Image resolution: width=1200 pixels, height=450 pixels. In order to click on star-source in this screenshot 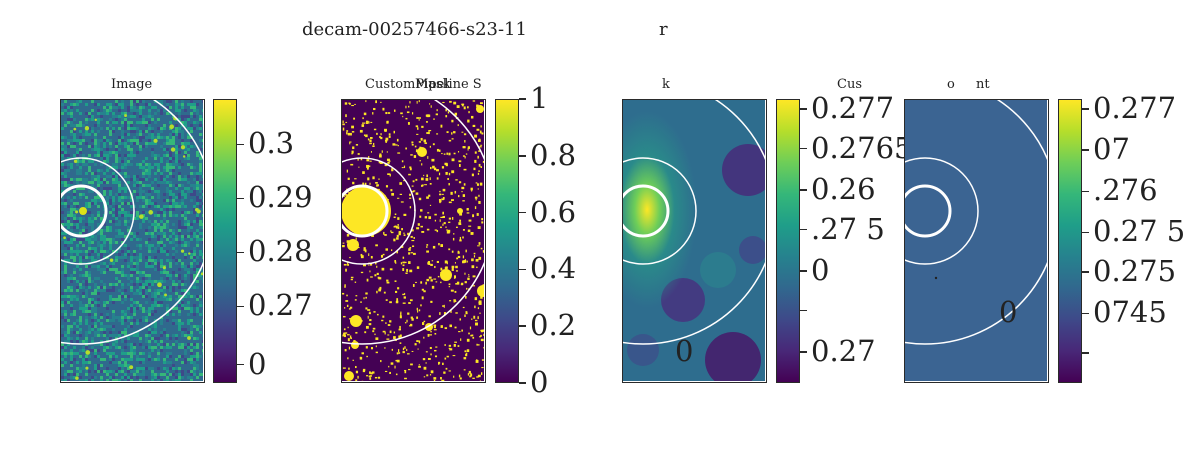, I will do `click(87, 368)`.